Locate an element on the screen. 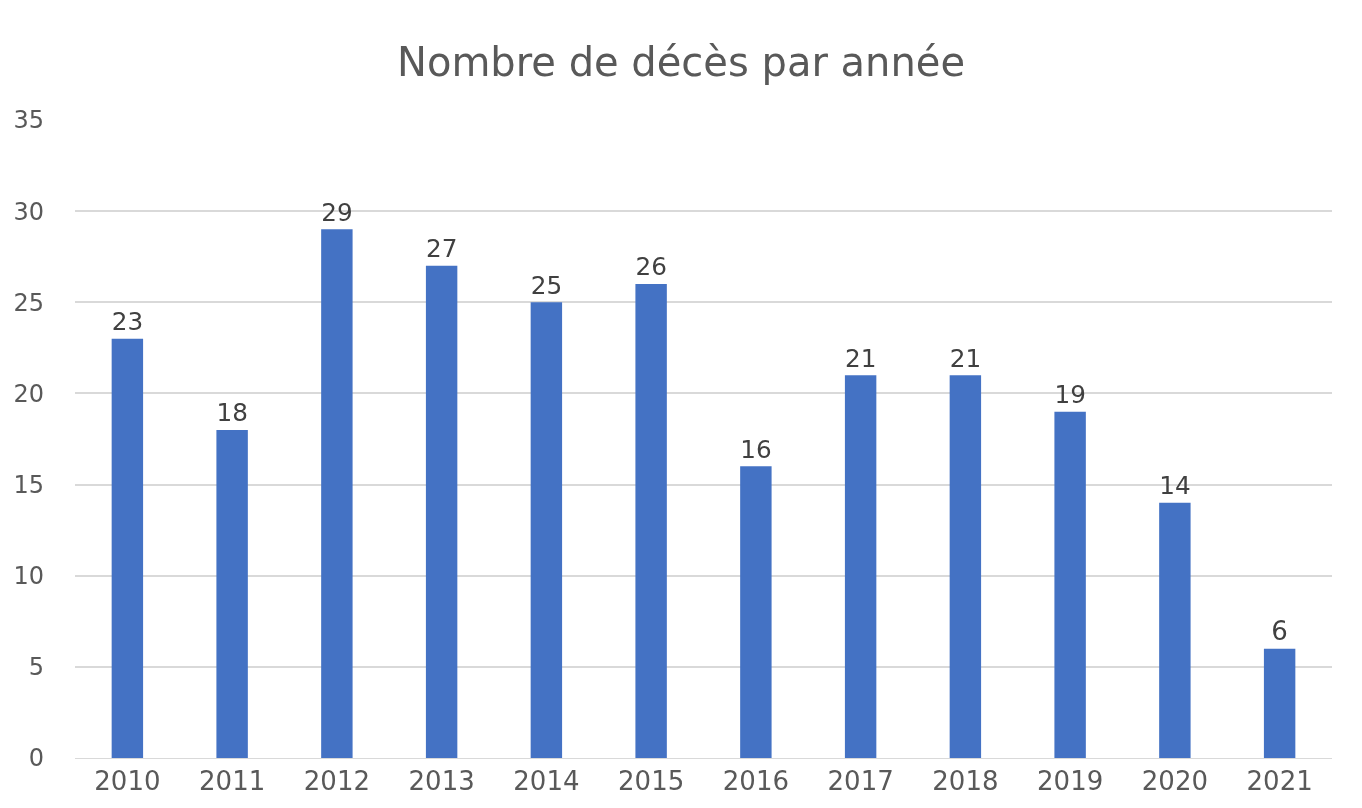  y-tick-label: 15 is located at coordinates (28, 484).